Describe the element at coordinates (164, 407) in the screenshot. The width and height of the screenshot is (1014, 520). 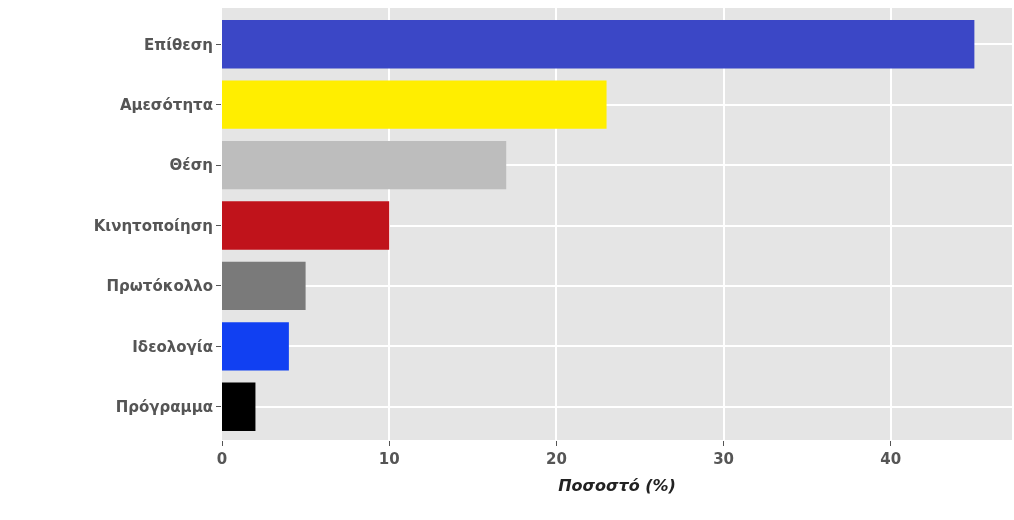
I see `y-tick-label: Πρόγραμμα` at that location.